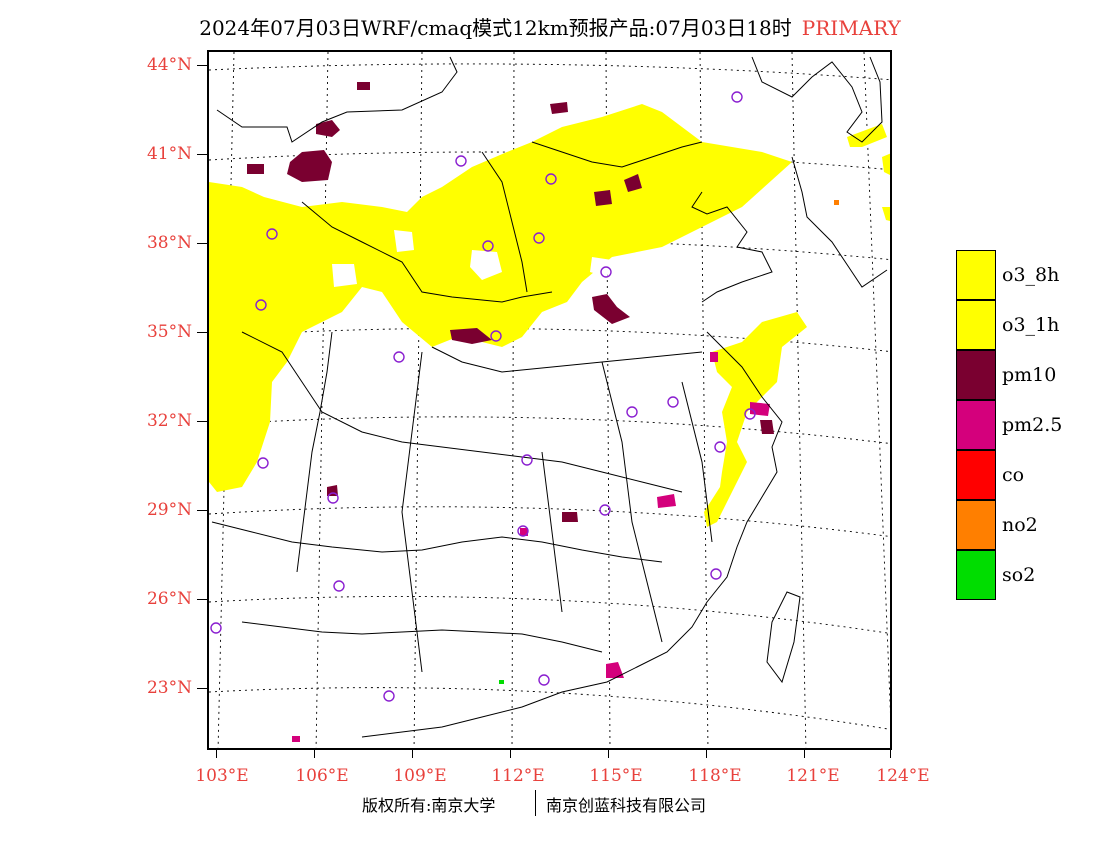 Image resolution: width=1100 pixels, height=850 pixels. Describe the element at coordinates (867, 135) in the screenshot. I see `o3-region-ne` at that location.